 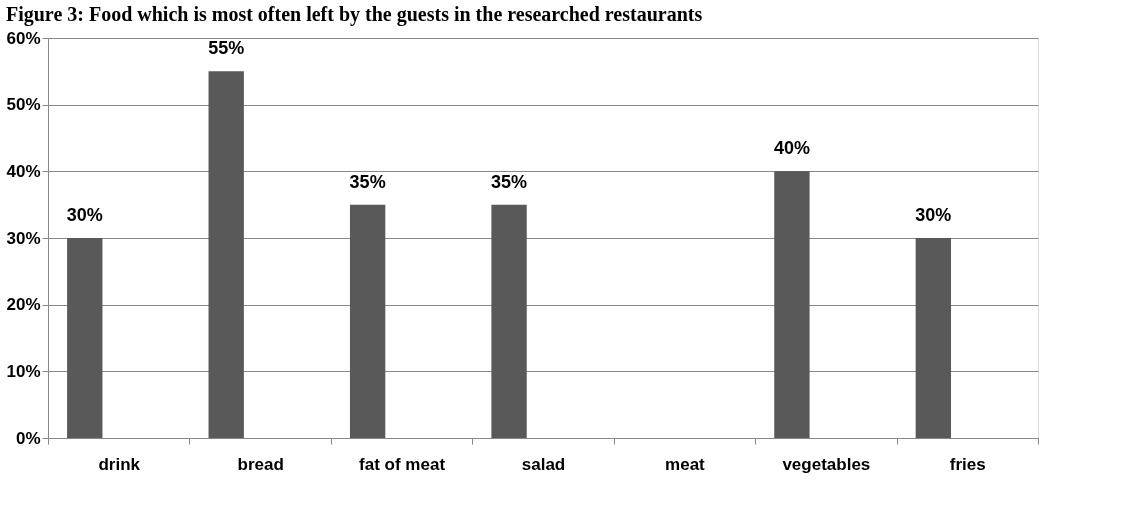 I want to click on x-tick-label: vegetables, so click(x=826, y=464).